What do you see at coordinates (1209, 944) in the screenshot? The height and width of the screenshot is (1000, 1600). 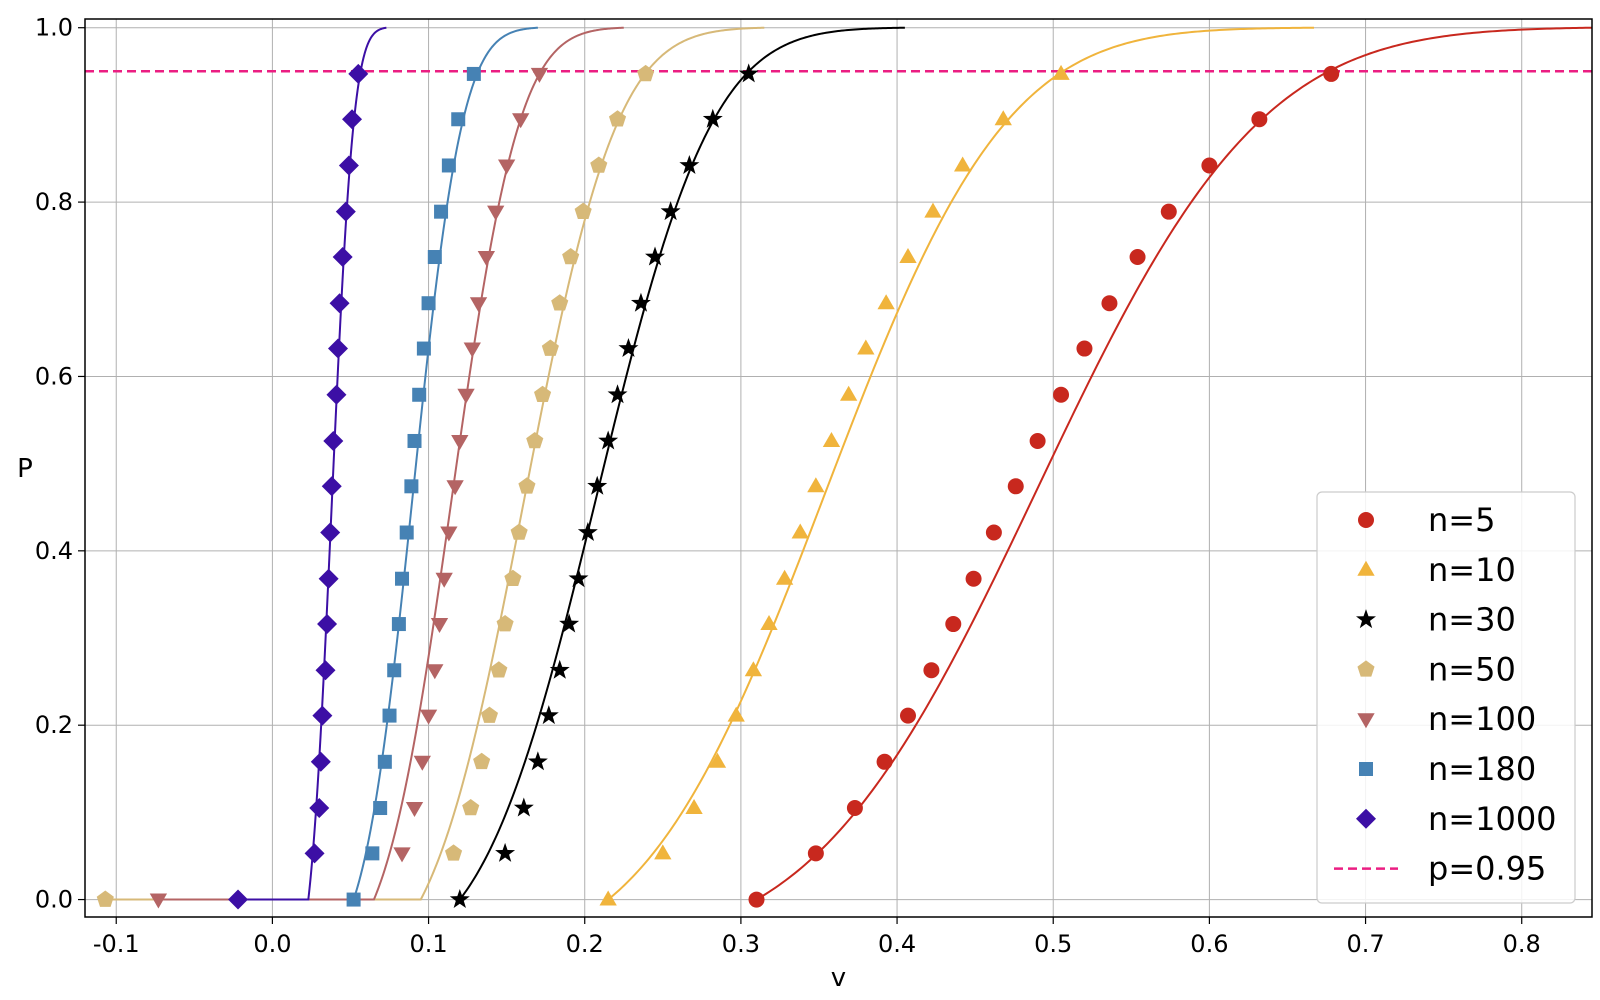 I see `x-tick-label: 0.6` at bounding box center [1209, 944].